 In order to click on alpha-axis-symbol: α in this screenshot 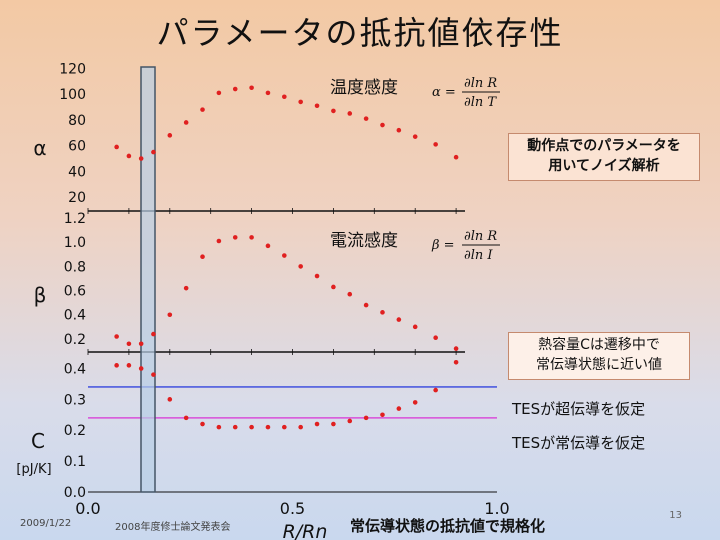, I will do `click(39, 148)`.